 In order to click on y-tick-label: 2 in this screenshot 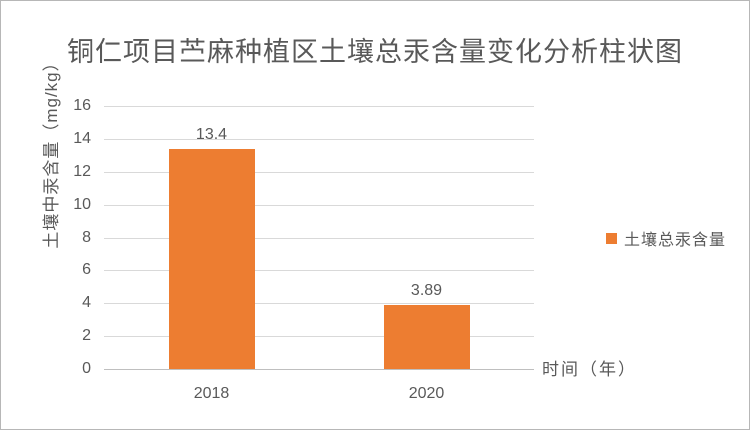, I will do `click(86, 336)`.